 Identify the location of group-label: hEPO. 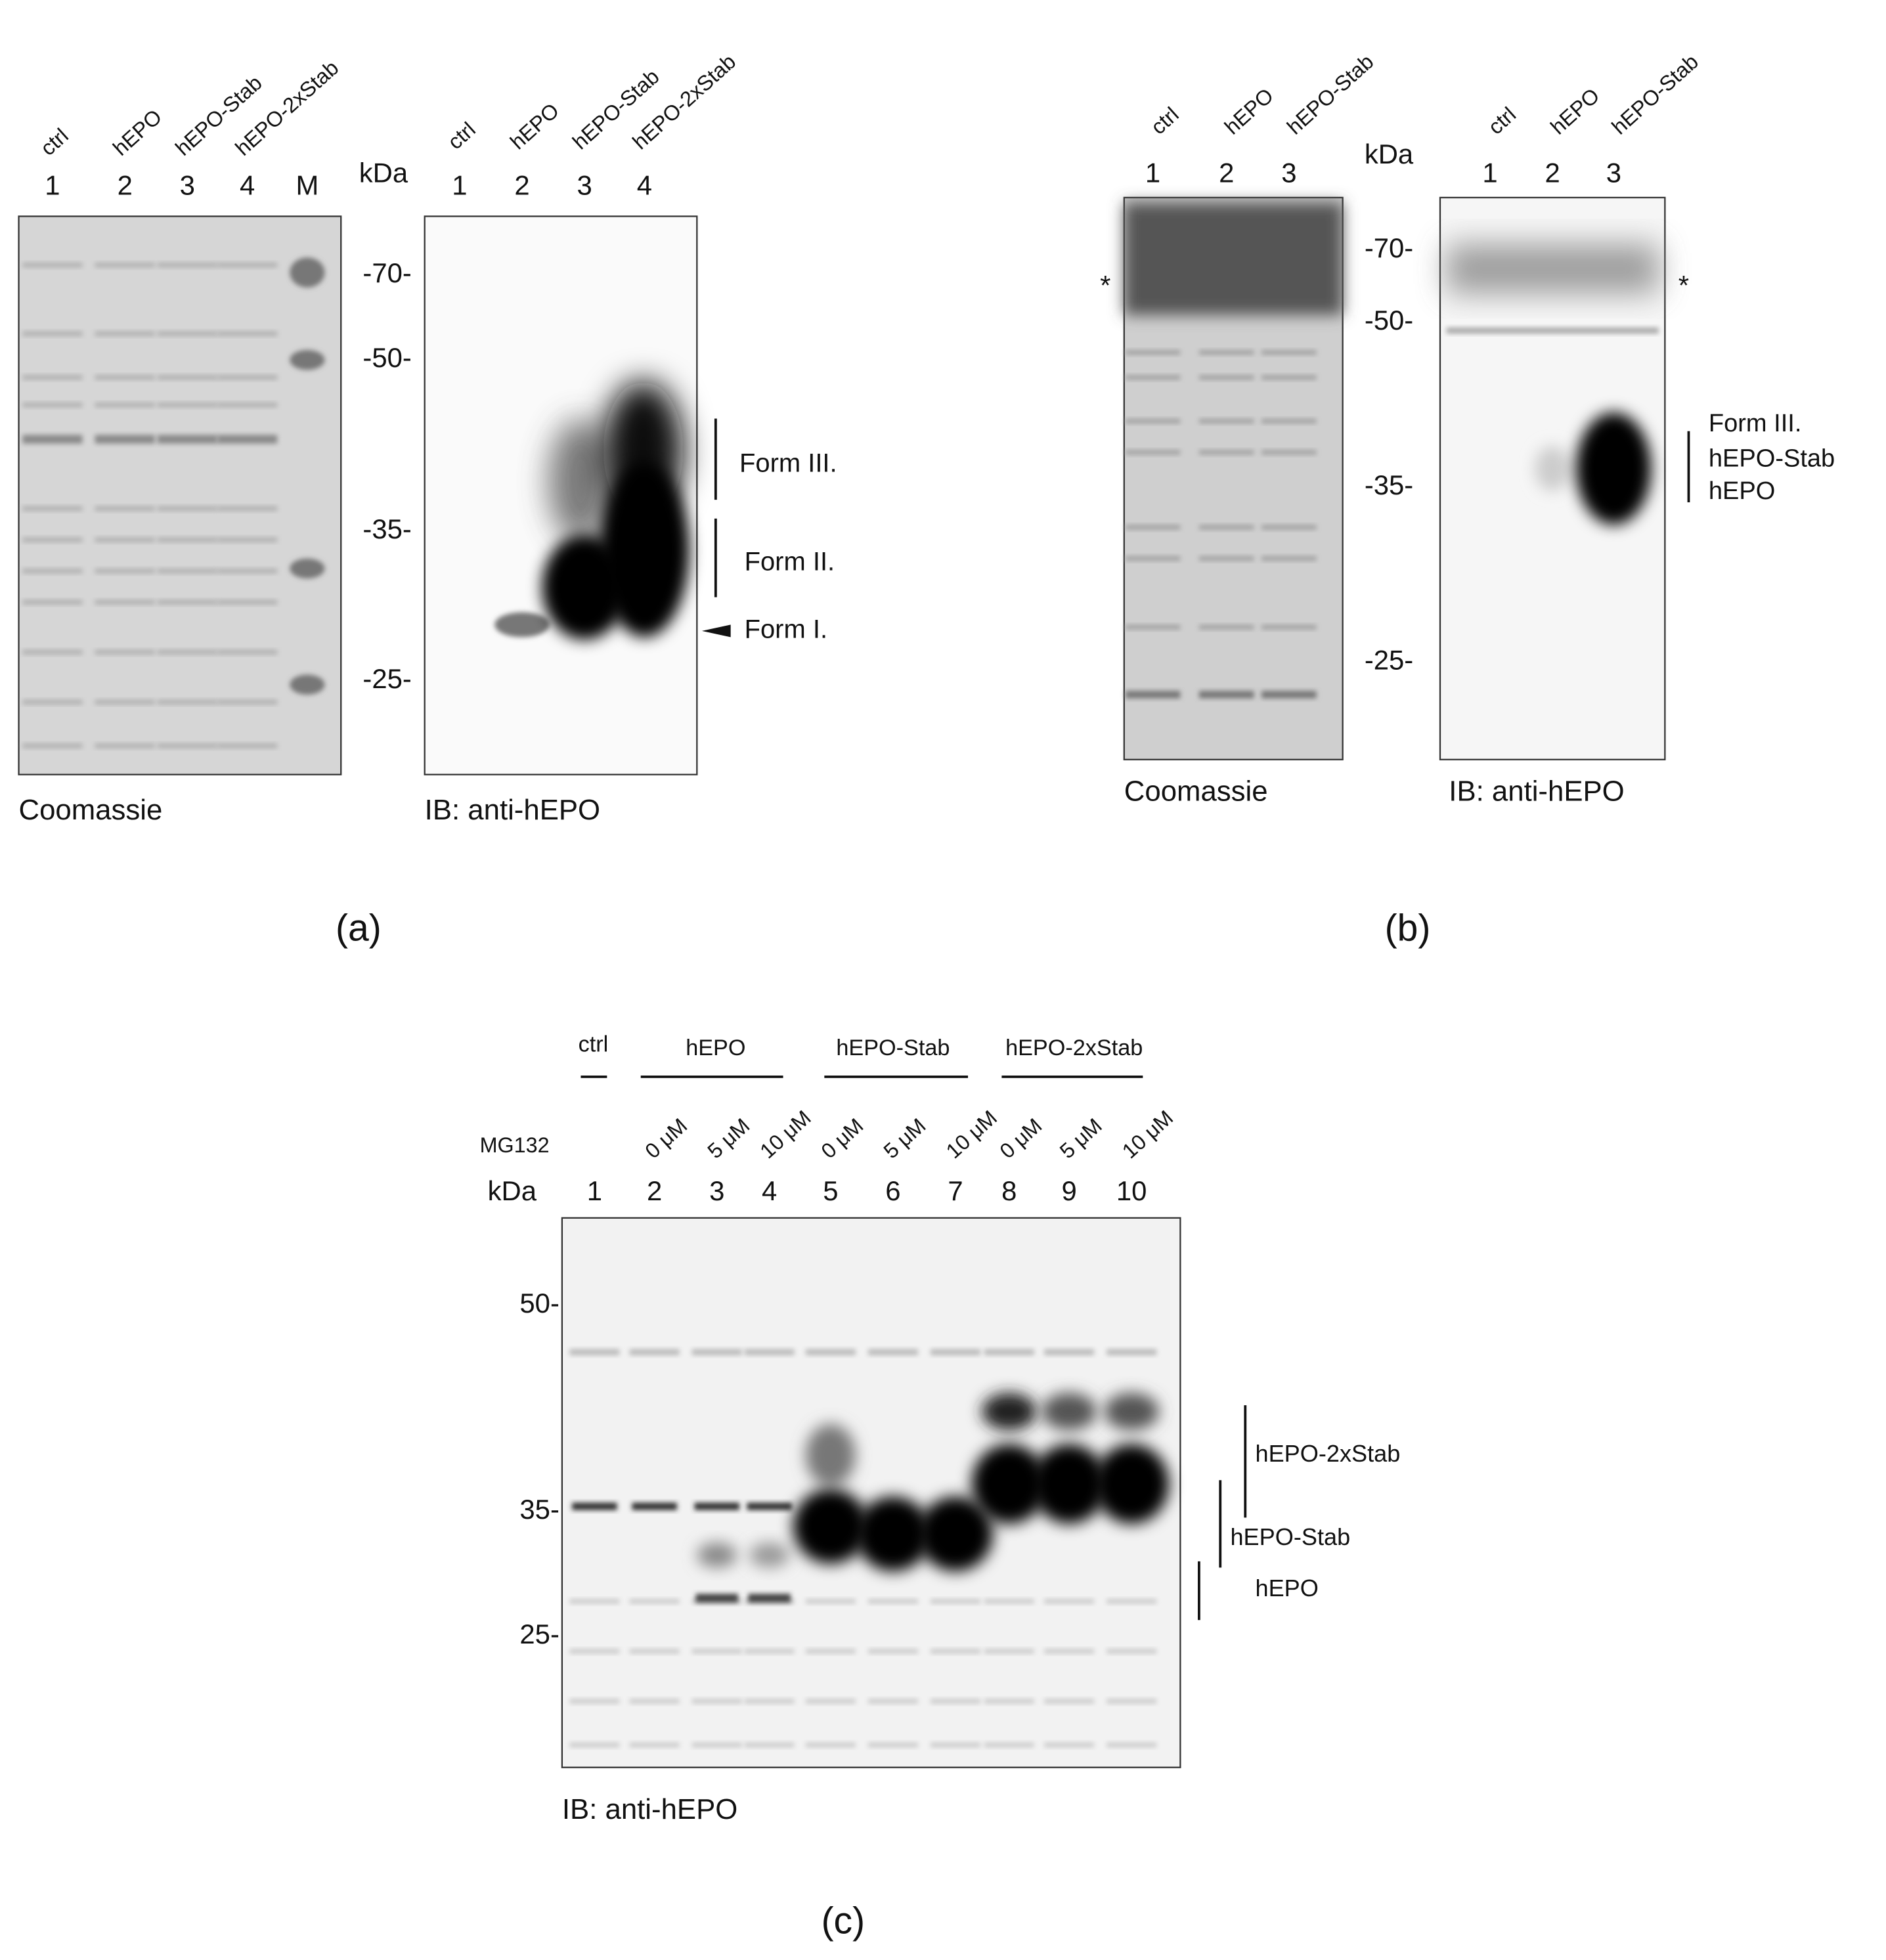
(715, 1047).